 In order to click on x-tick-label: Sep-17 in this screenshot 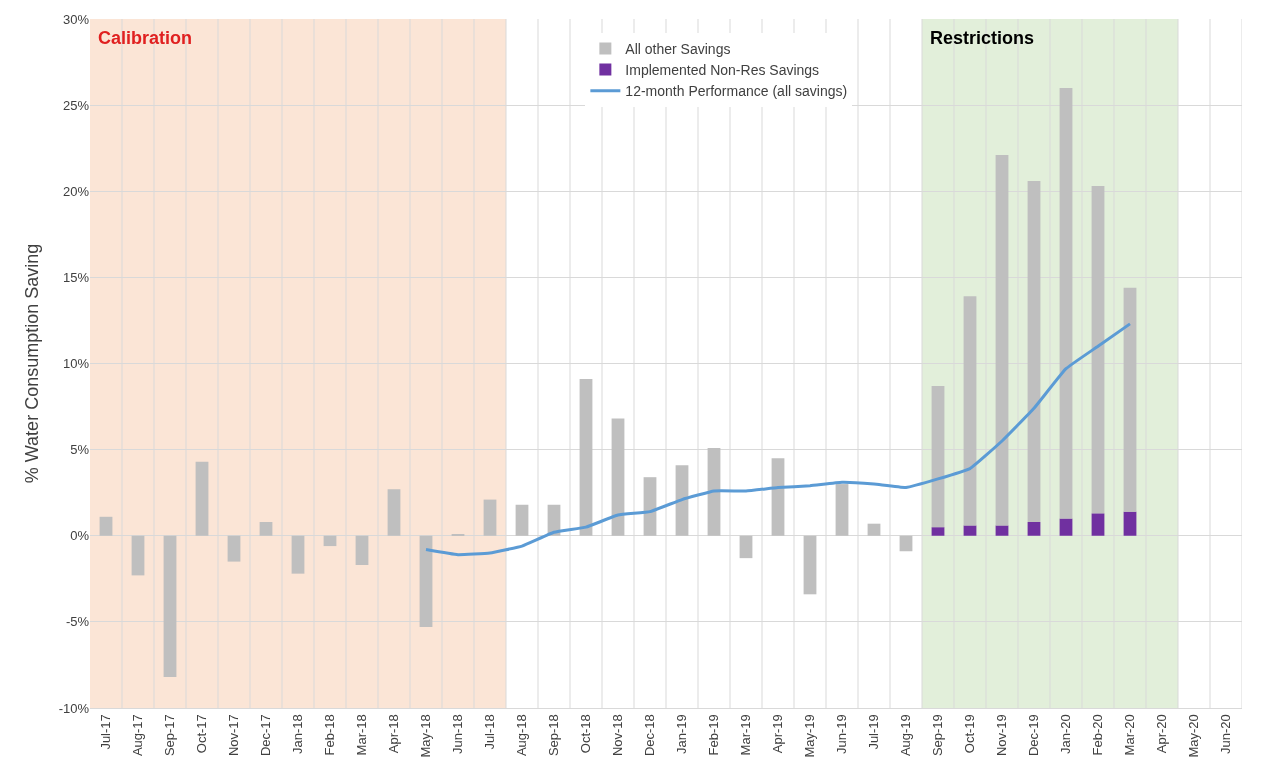, I will do `click(170, 735)`.